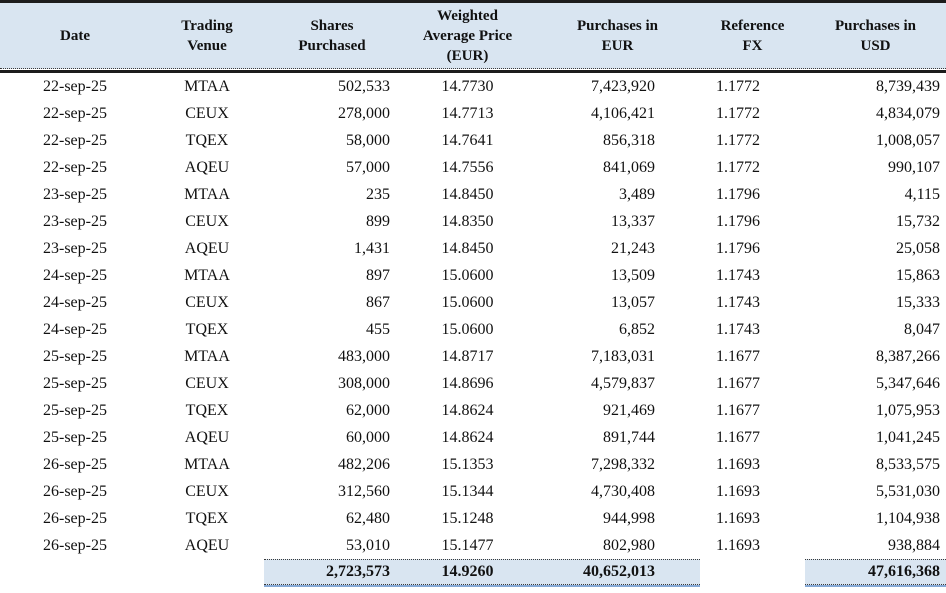 The height and width of the screenshot is (593, 946). Describe the element at coordinates (467, 167) in the screenshot. I see `cell-weighted-average-price: 14.7556` at that location.